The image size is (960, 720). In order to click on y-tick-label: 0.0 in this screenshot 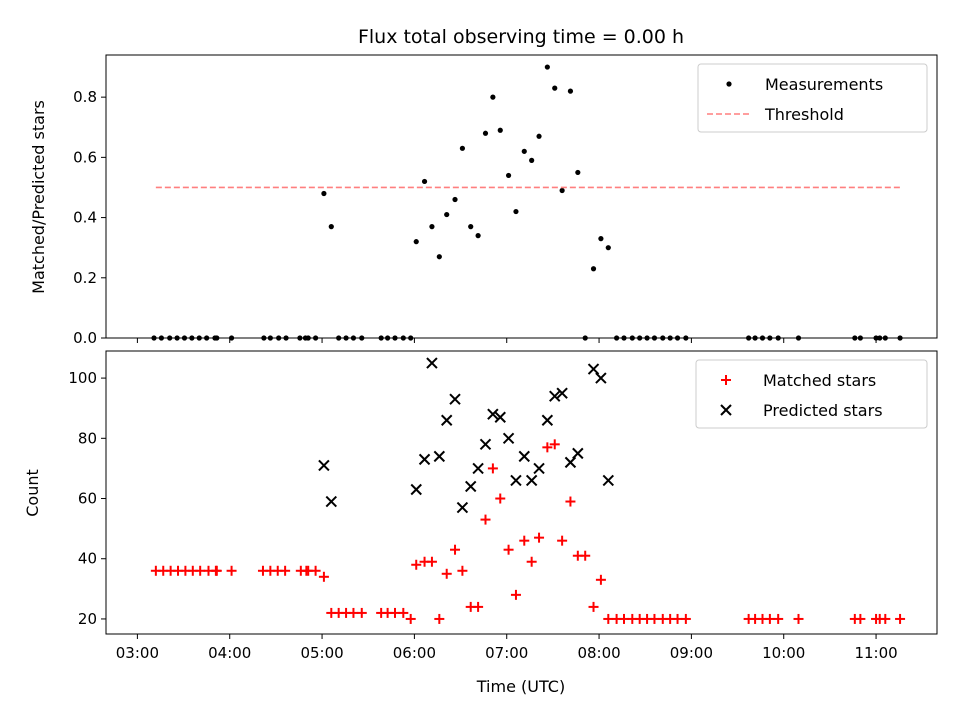, I will do `click(85, 338)`.